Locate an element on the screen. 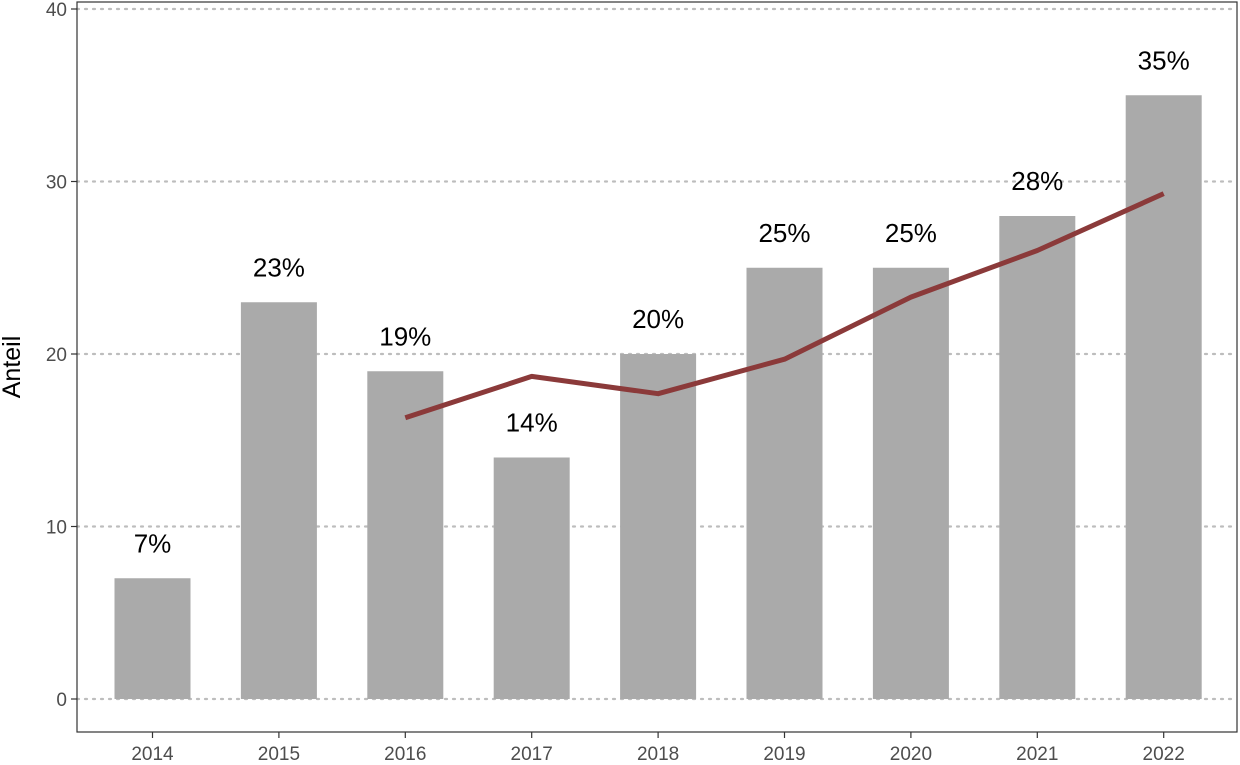  bar-2020 is located at coordinates (910, 483).